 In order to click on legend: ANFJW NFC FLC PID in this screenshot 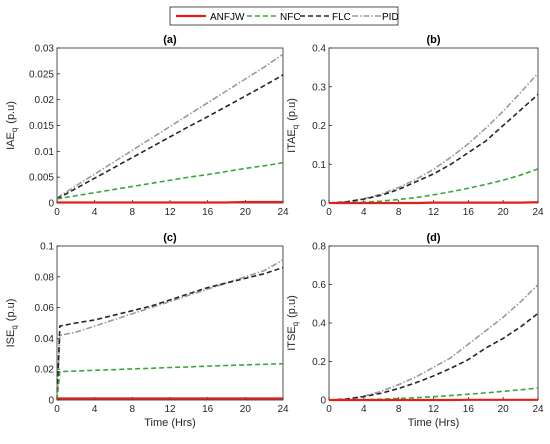, I will do `click(284, 16)`.